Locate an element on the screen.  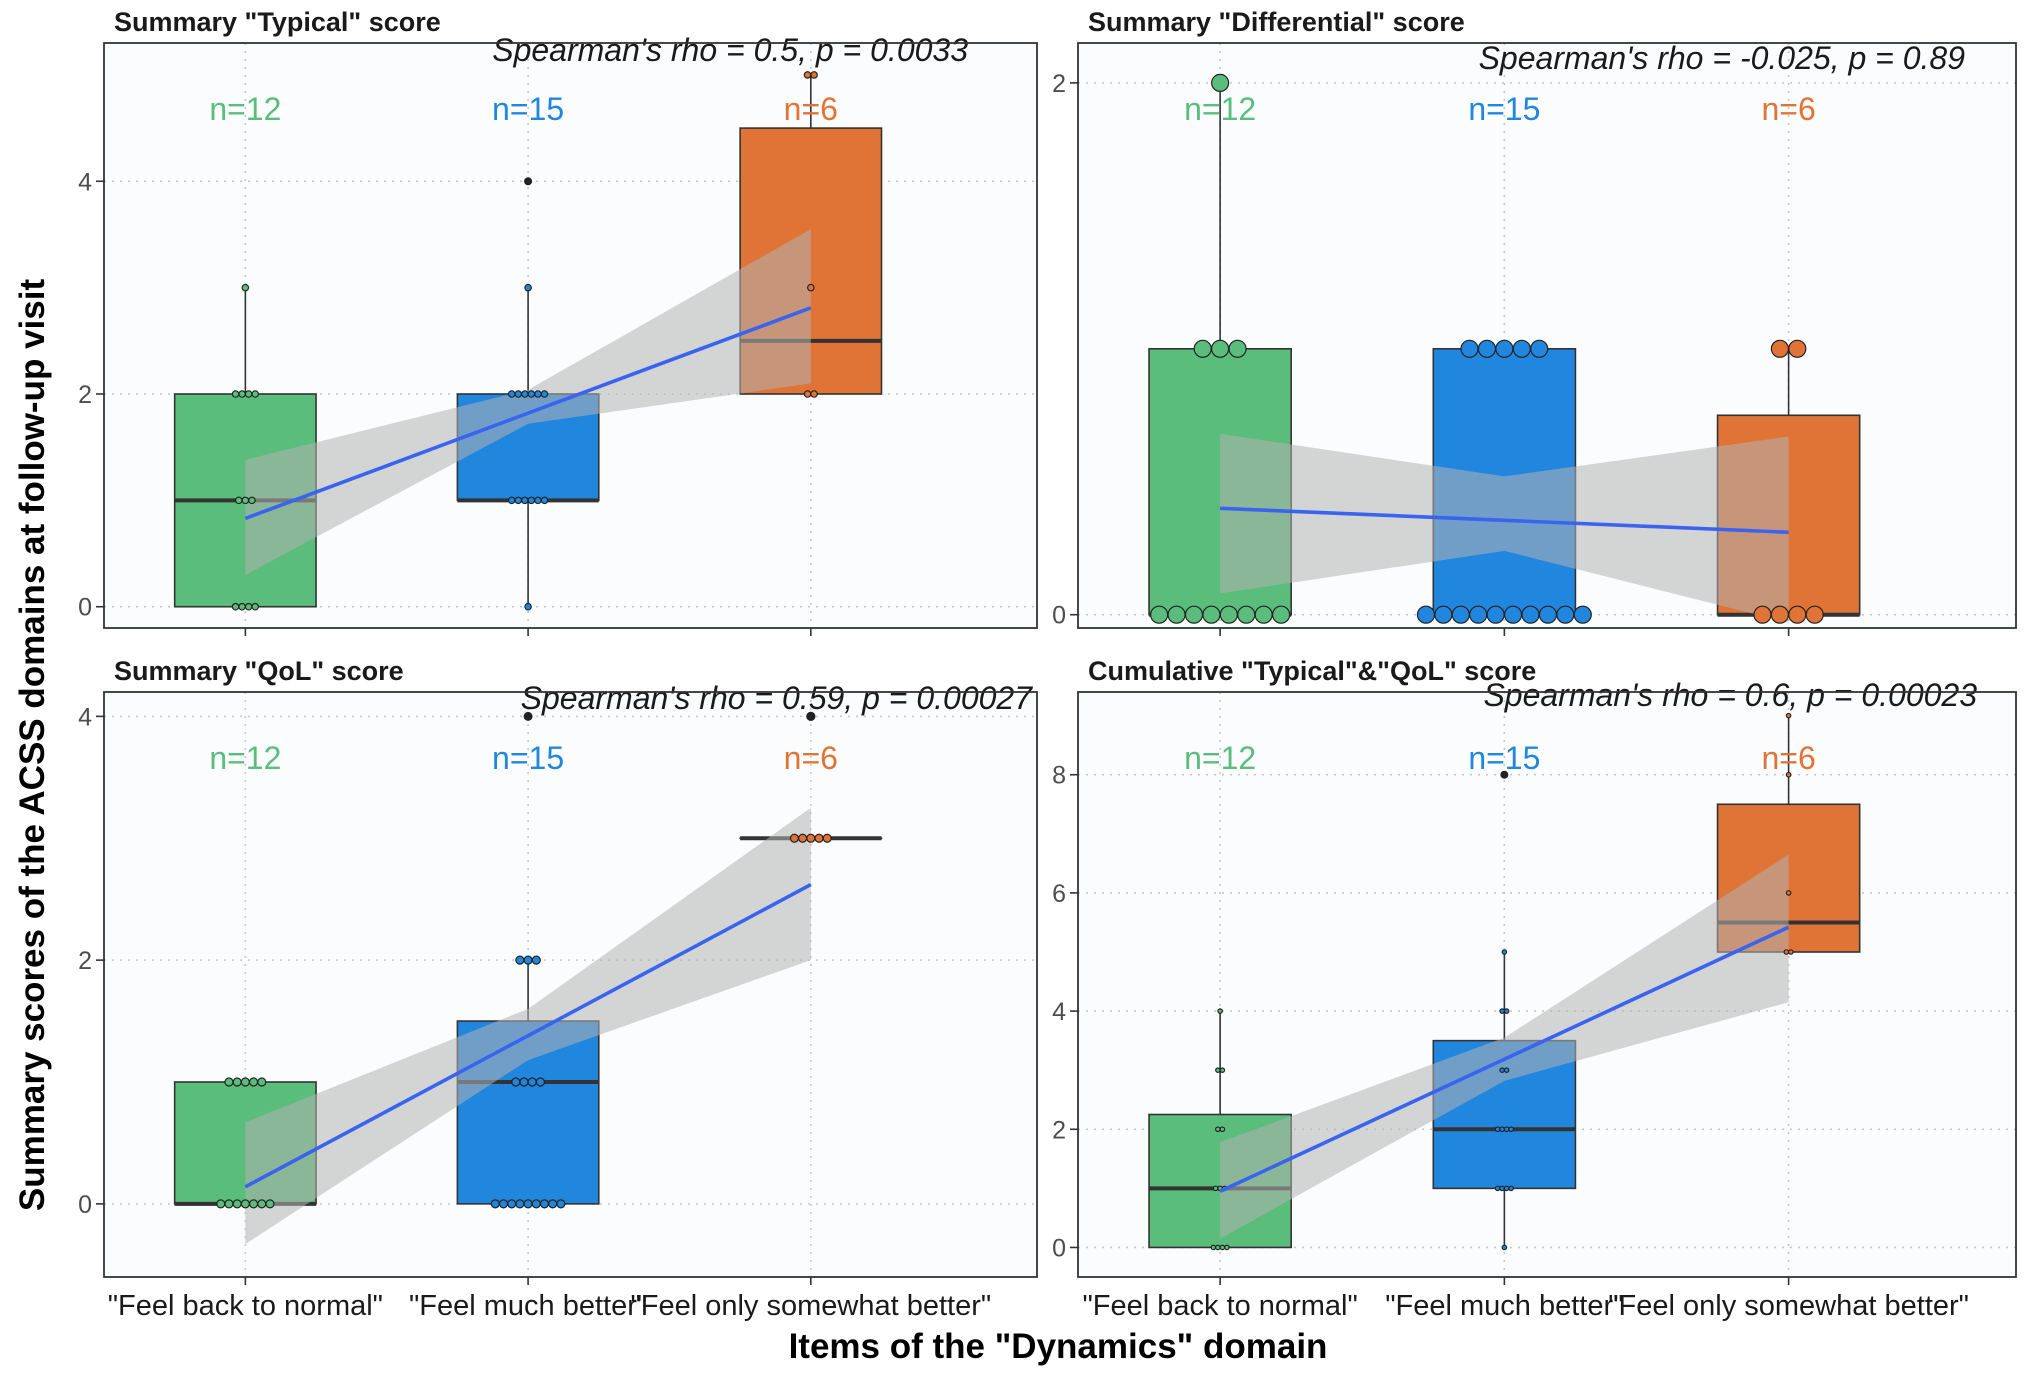
x-axis-title: Items of the "Dynamics" domain is located at coordinates (1058, 1346).